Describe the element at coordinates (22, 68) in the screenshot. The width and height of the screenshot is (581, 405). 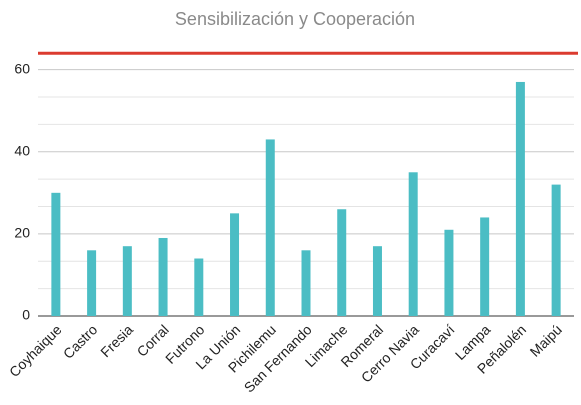
I see `y-tick-label: 60` at that location.